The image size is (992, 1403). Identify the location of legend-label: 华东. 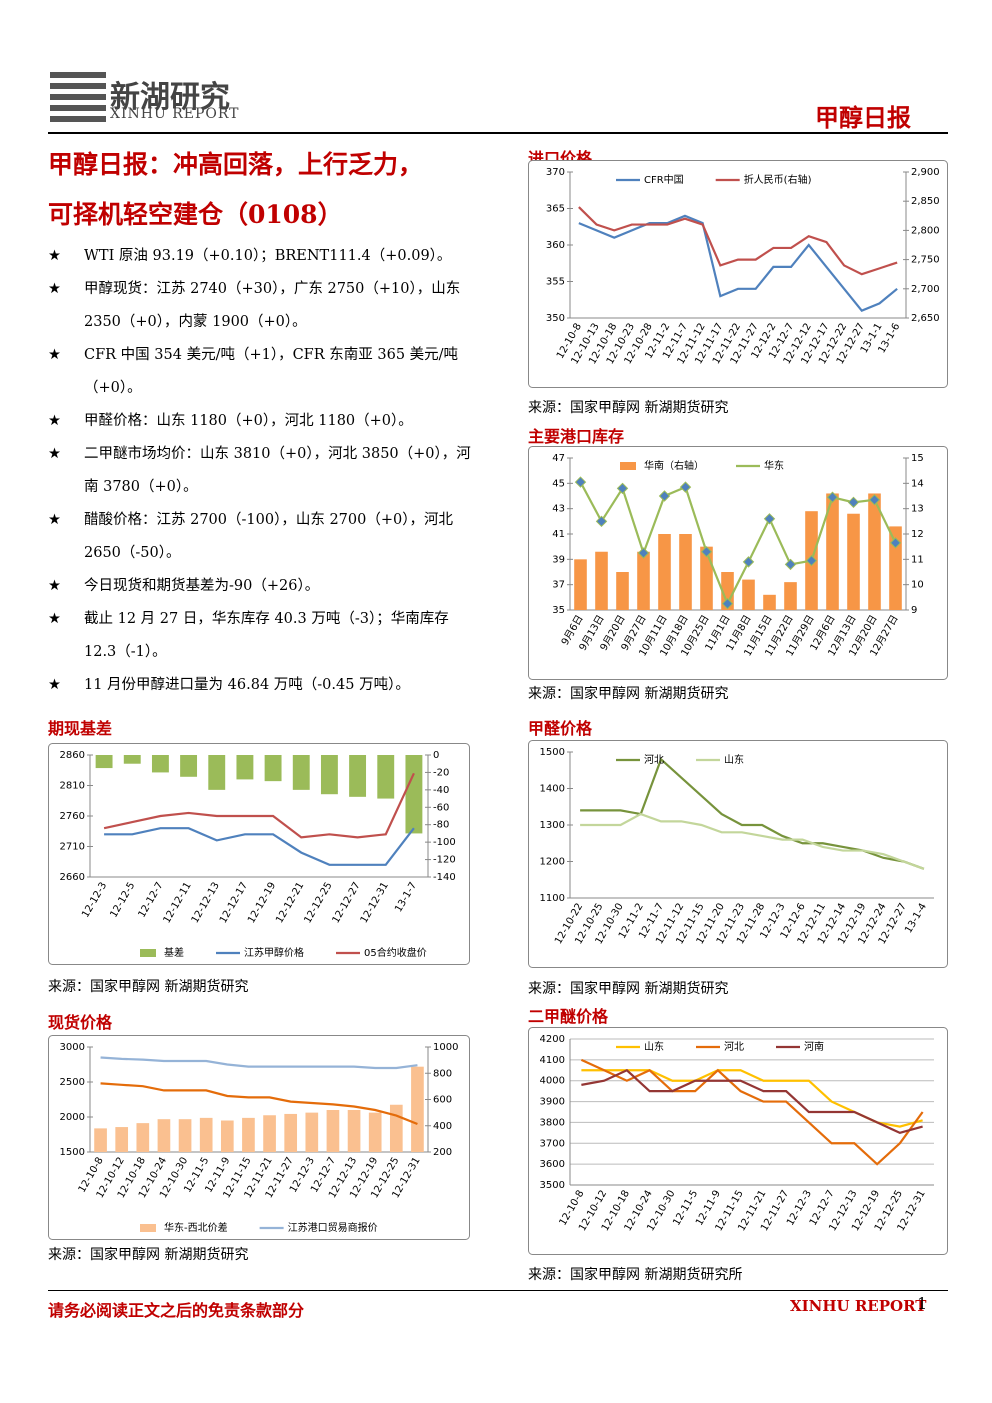
(774, 465).